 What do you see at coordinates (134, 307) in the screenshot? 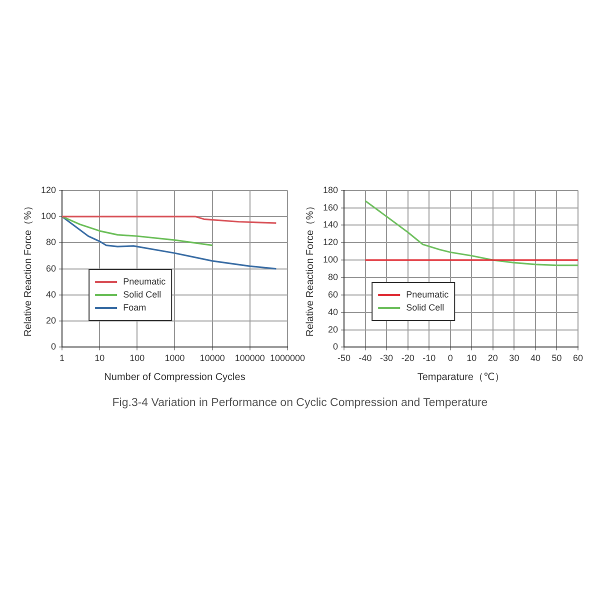
I see `legend-label: Foam` at bounding box center [134, 307].